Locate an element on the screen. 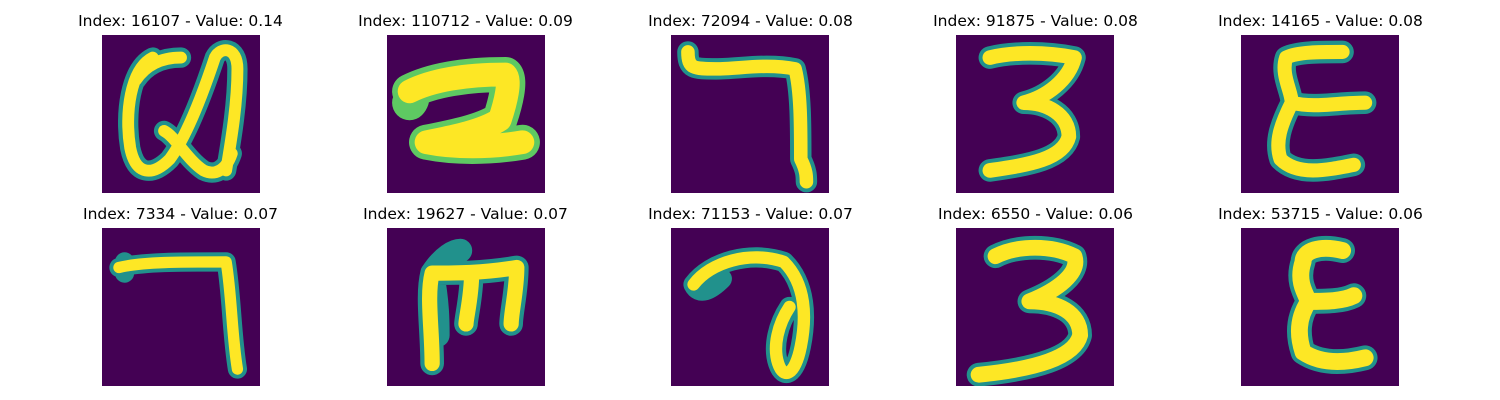  panel-4: Index: 91875 - Value: 0.08 is located at coordinates (1035, 102).